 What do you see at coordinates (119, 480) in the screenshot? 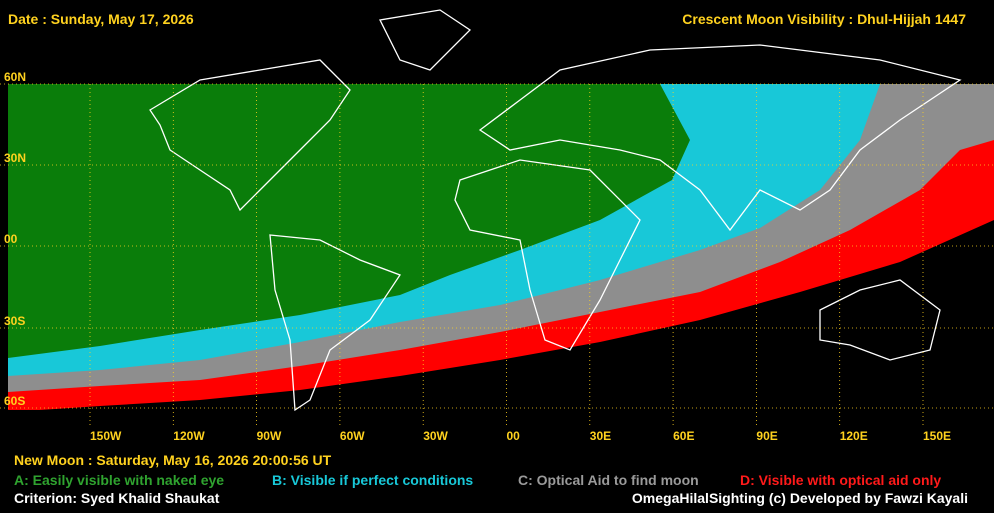
I see `legend-a: A: Easily visible with naked eye` at bounding box center [119, 480].